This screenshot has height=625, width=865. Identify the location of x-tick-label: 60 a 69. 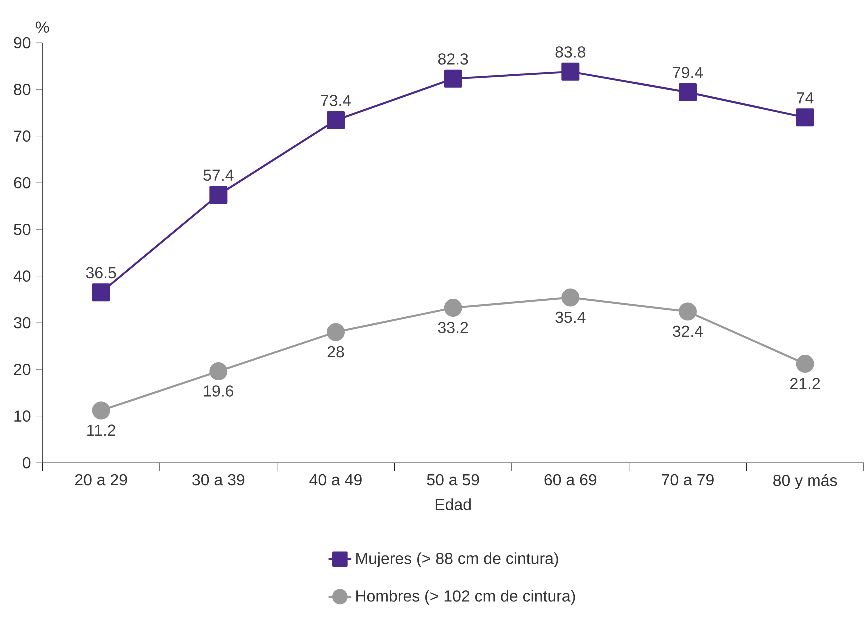
(570, 480).